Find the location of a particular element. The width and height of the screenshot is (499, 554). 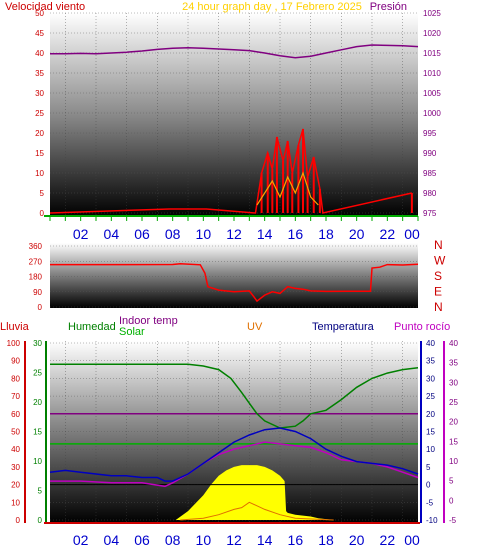

legend-rain: Lluvia is located at coordinates (15, 327).